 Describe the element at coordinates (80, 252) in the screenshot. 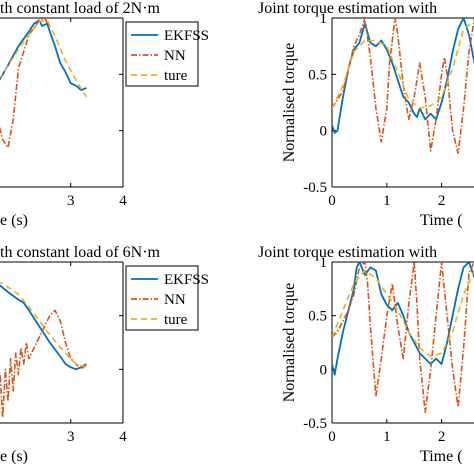

I see `chart-title: th constant load of 6N·m` at that location.